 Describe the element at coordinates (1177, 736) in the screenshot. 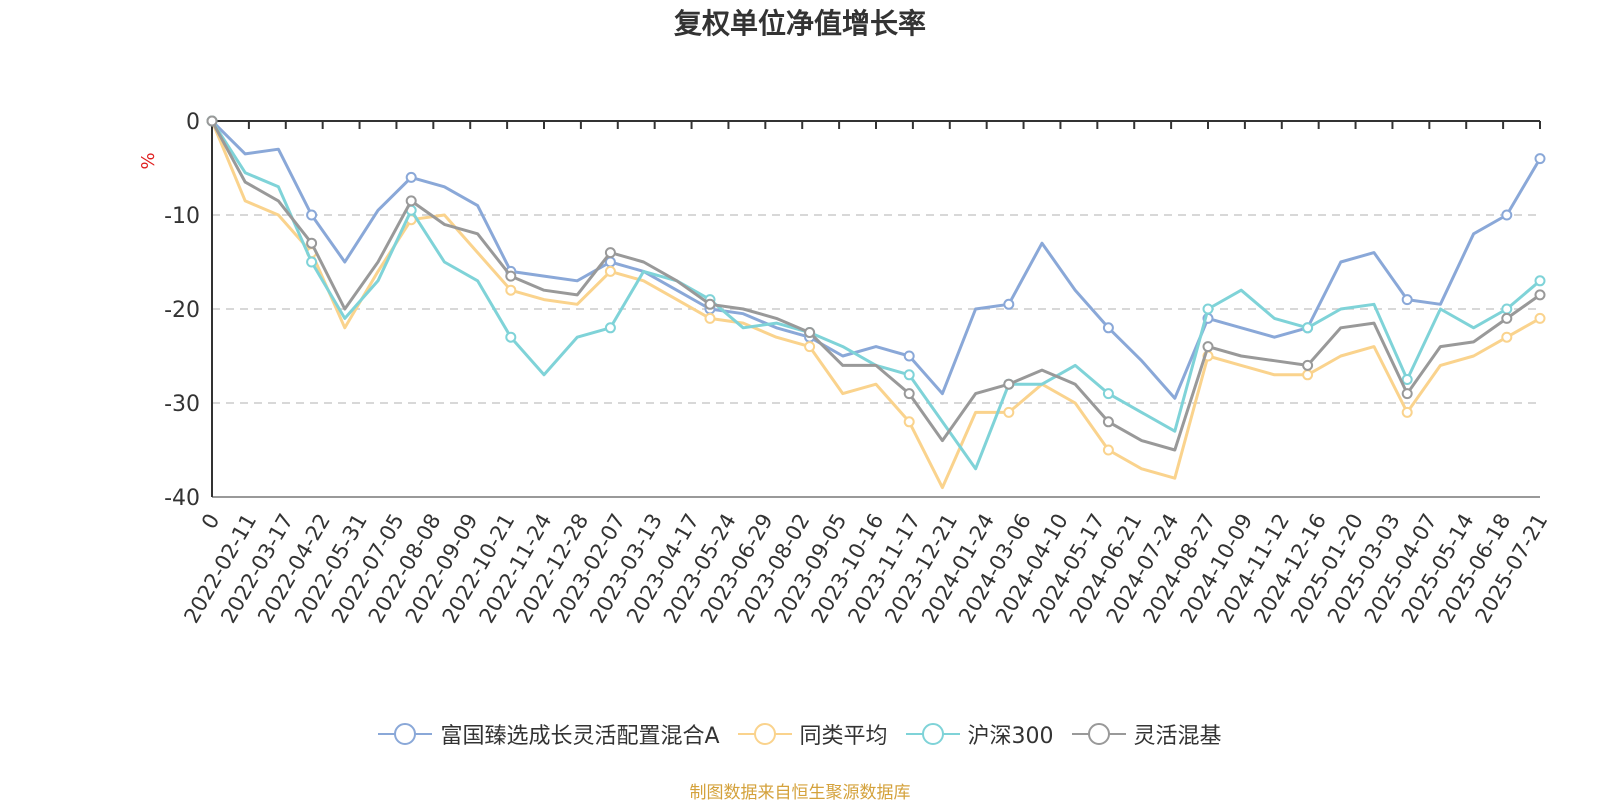

I see `legend-label: 灵活混基` at that location.